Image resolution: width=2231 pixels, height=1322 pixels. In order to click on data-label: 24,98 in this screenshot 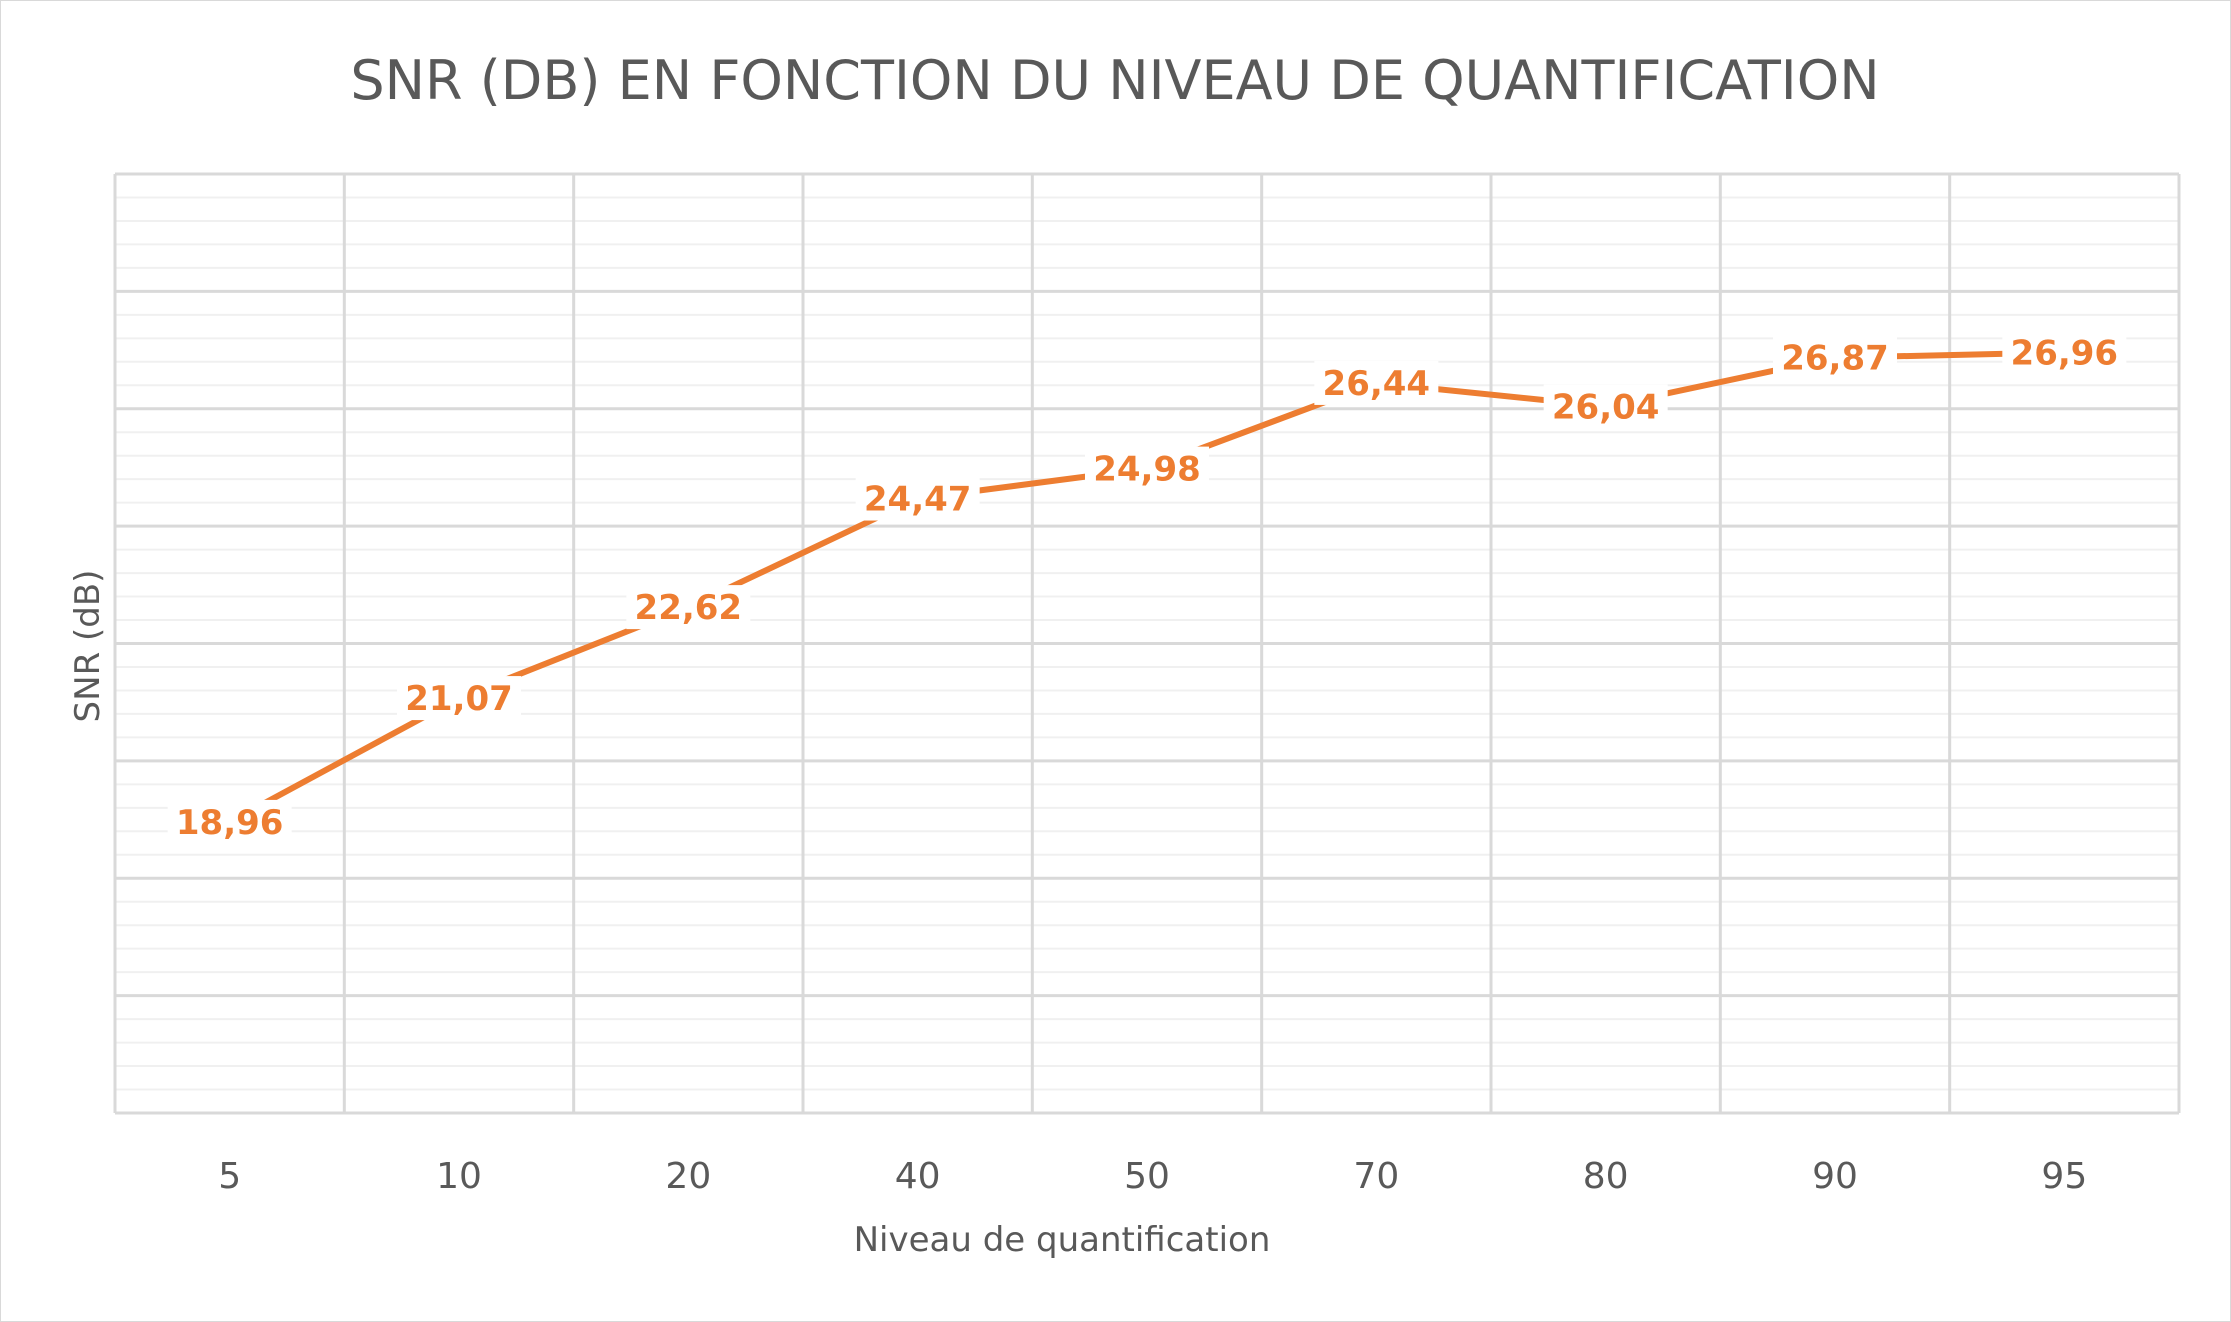, I will do `click(1147, 470)`.